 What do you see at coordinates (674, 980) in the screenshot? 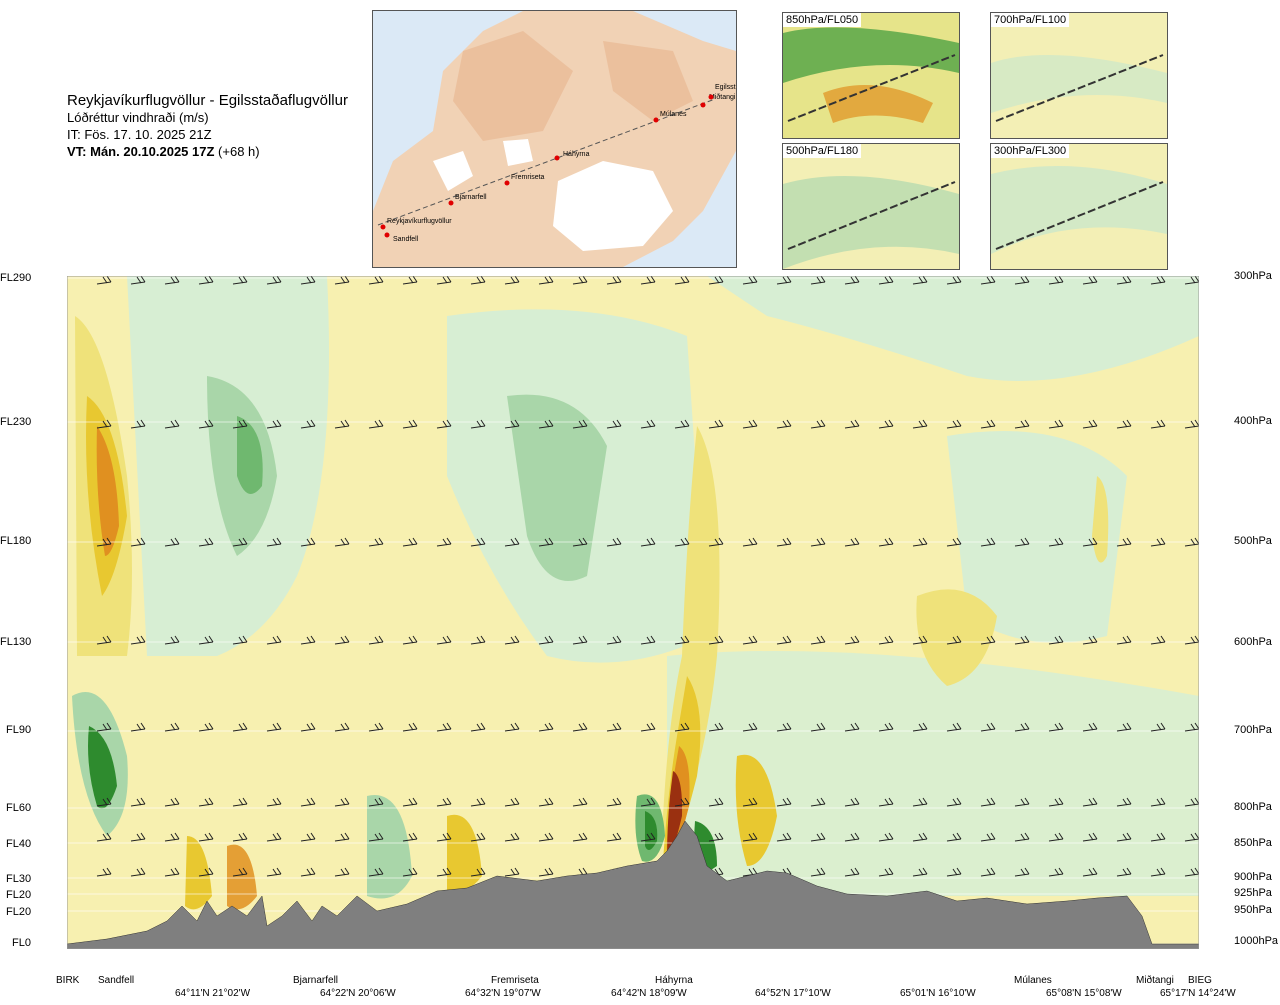
I see `x-waypoint-hahyrna: Háhyrna` at bounding box center [674, 980].